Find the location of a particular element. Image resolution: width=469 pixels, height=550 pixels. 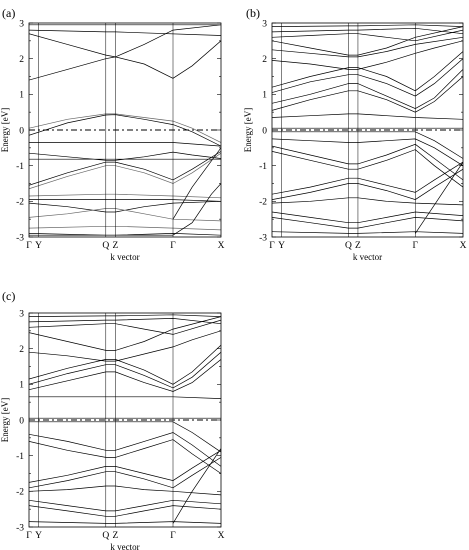

panel-label: (b) is located at coordinates (253, 13).